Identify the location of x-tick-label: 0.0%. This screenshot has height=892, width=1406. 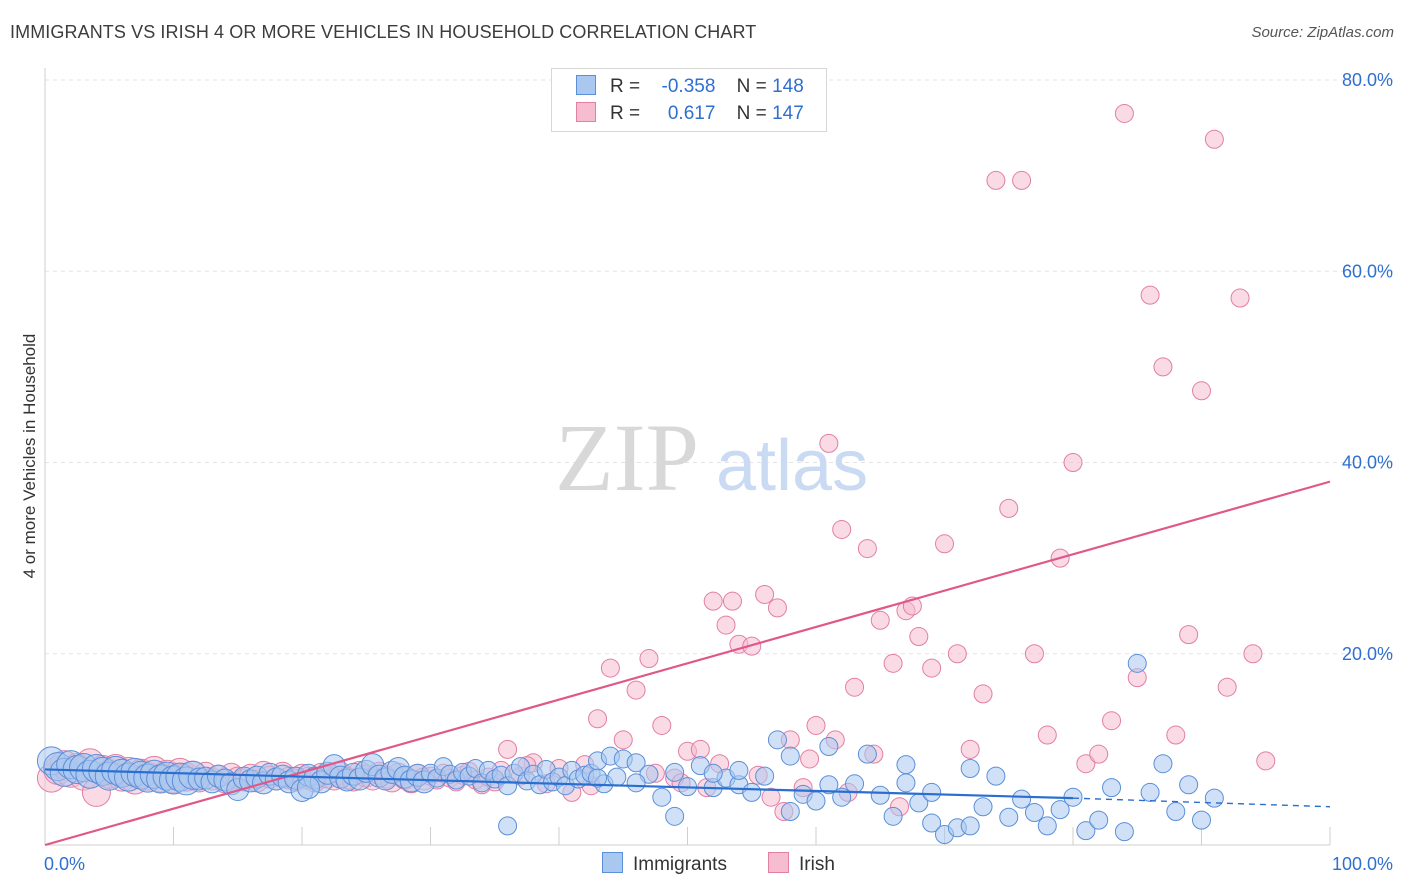
(64, 864).